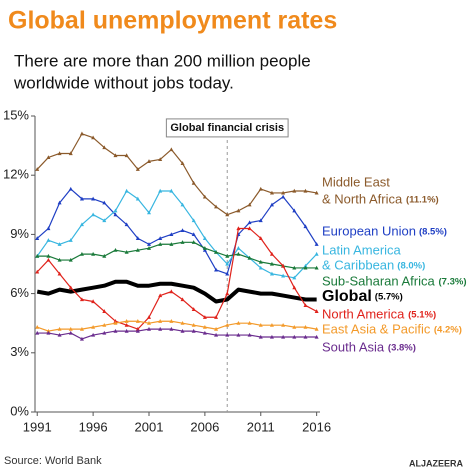 The width and height of the screenshot is (474, 474). What do you see at coordinates (261, 426) in the screenshot?
I see `x-tick-label: 2011` at bounding box center [261, 426].